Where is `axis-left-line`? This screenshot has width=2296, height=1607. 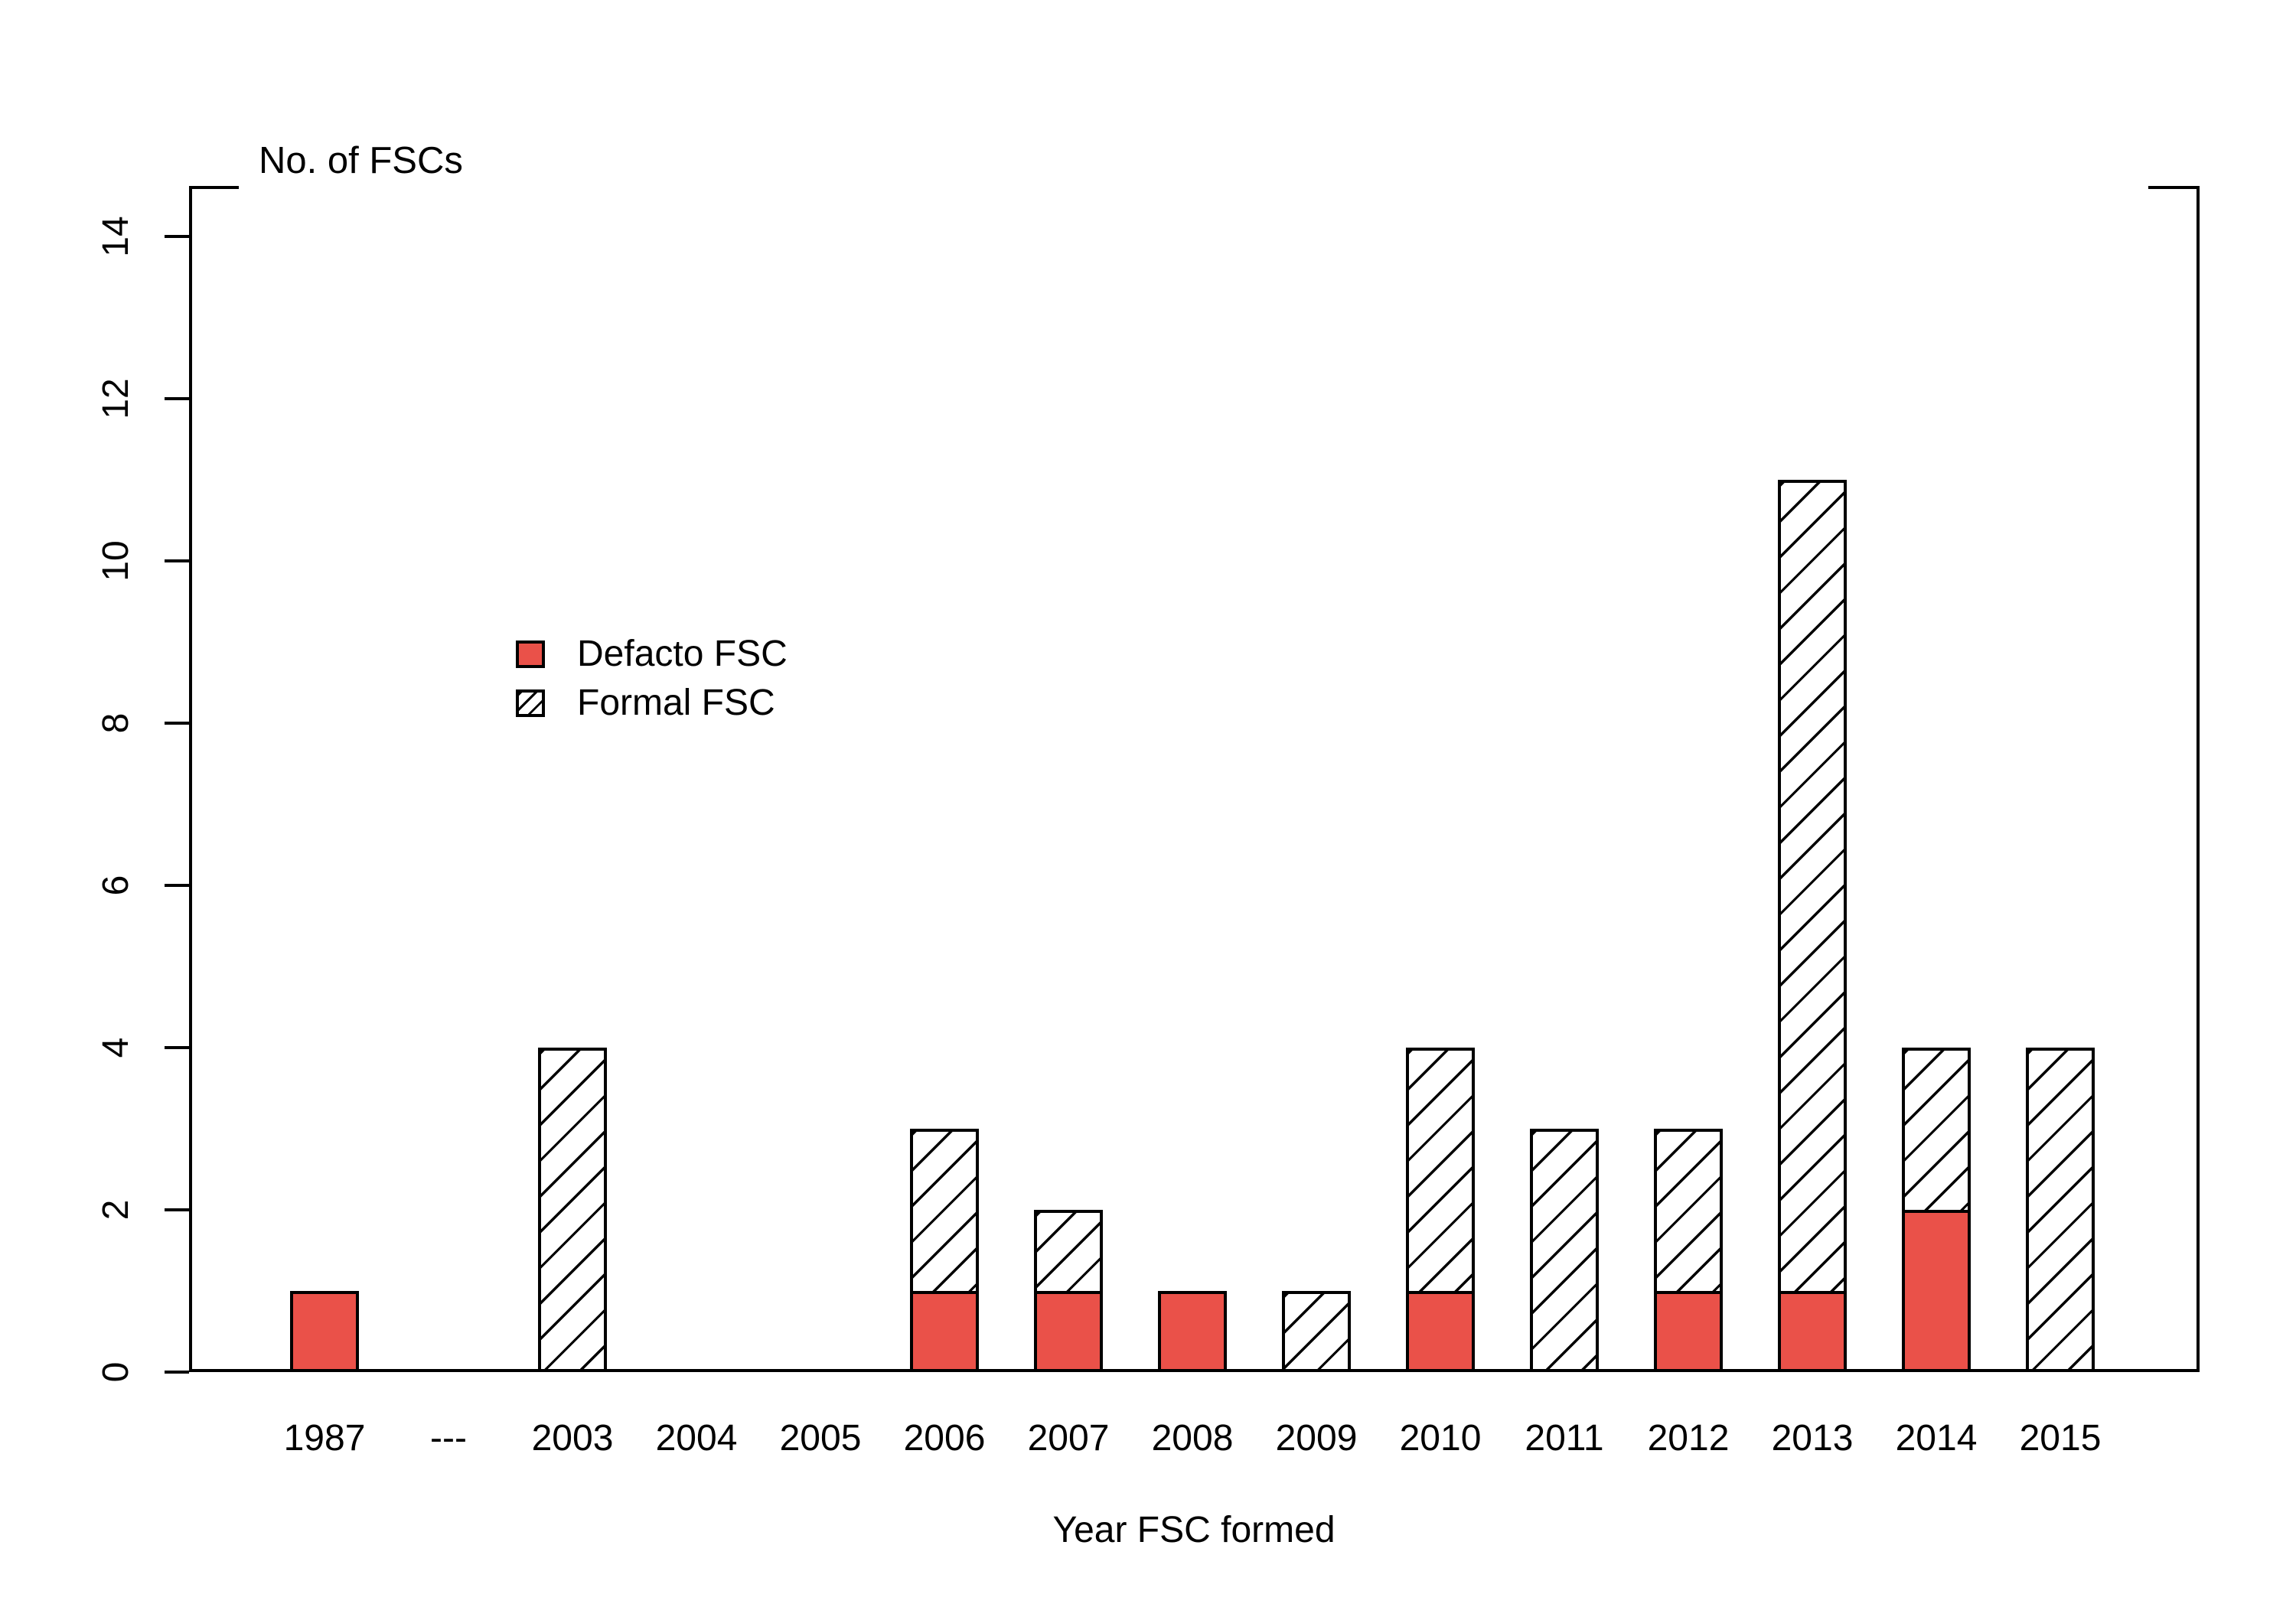
axis-left-line is located at coordinates (190, 779).